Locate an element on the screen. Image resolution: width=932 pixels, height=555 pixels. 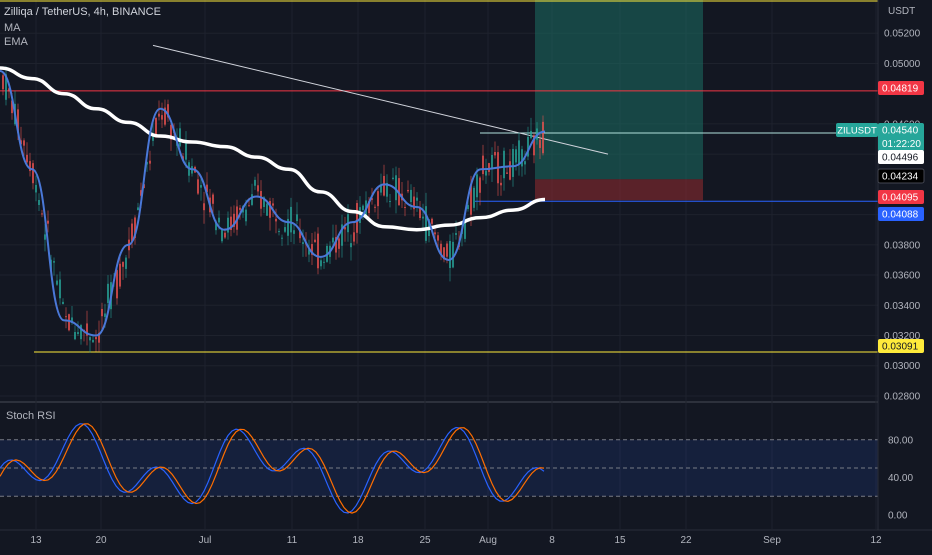
time-tick-label: 8 is located at coordinates (552, 540).